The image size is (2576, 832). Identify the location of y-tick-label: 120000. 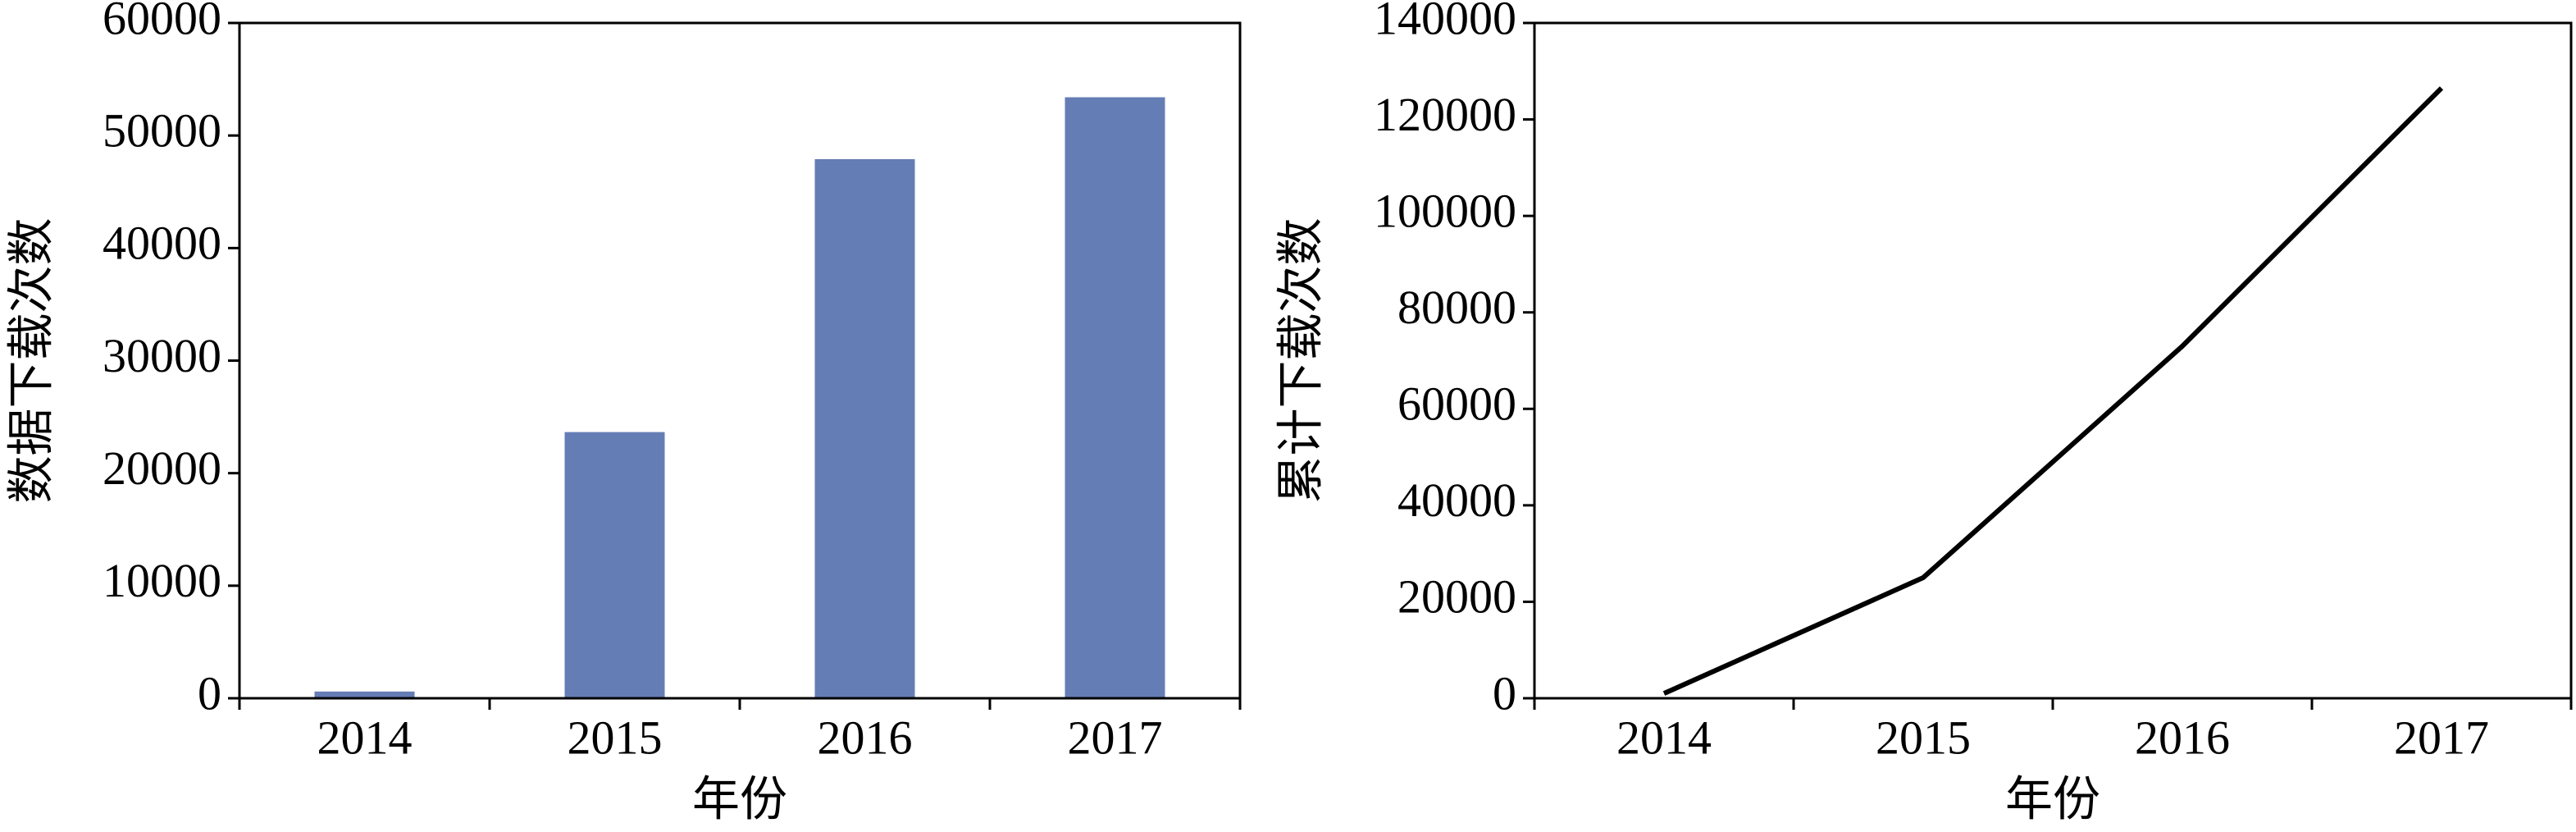
(1445, 114).